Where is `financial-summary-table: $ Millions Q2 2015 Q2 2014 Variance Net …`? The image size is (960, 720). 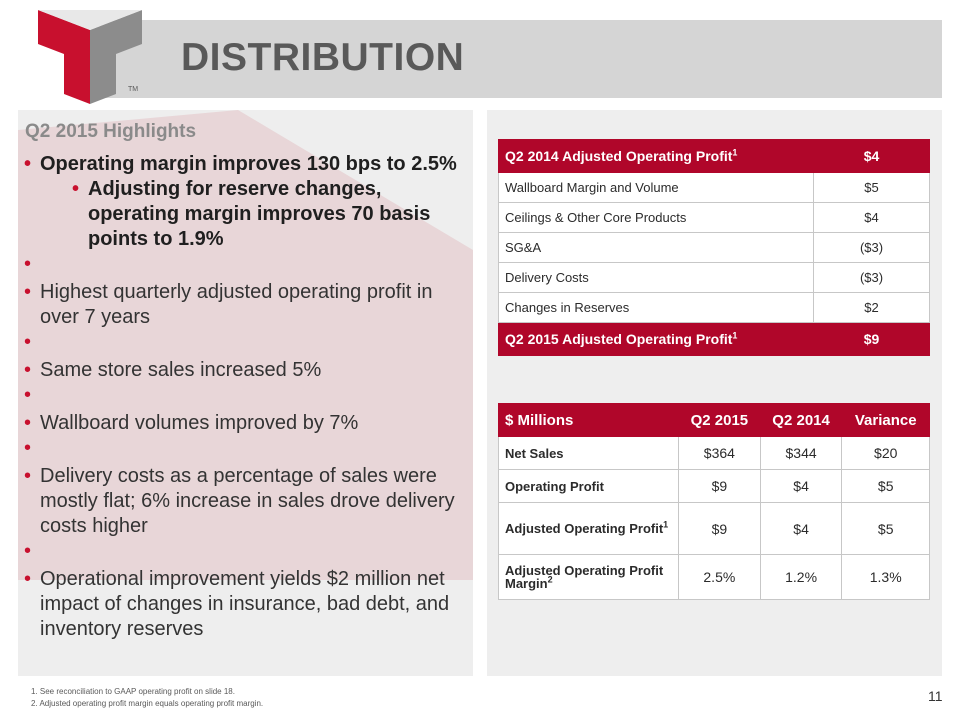 financial-summary-table: $ Millions Q2 2015 Q2 2014 Variance Net … is located at coordinates (714, 501).